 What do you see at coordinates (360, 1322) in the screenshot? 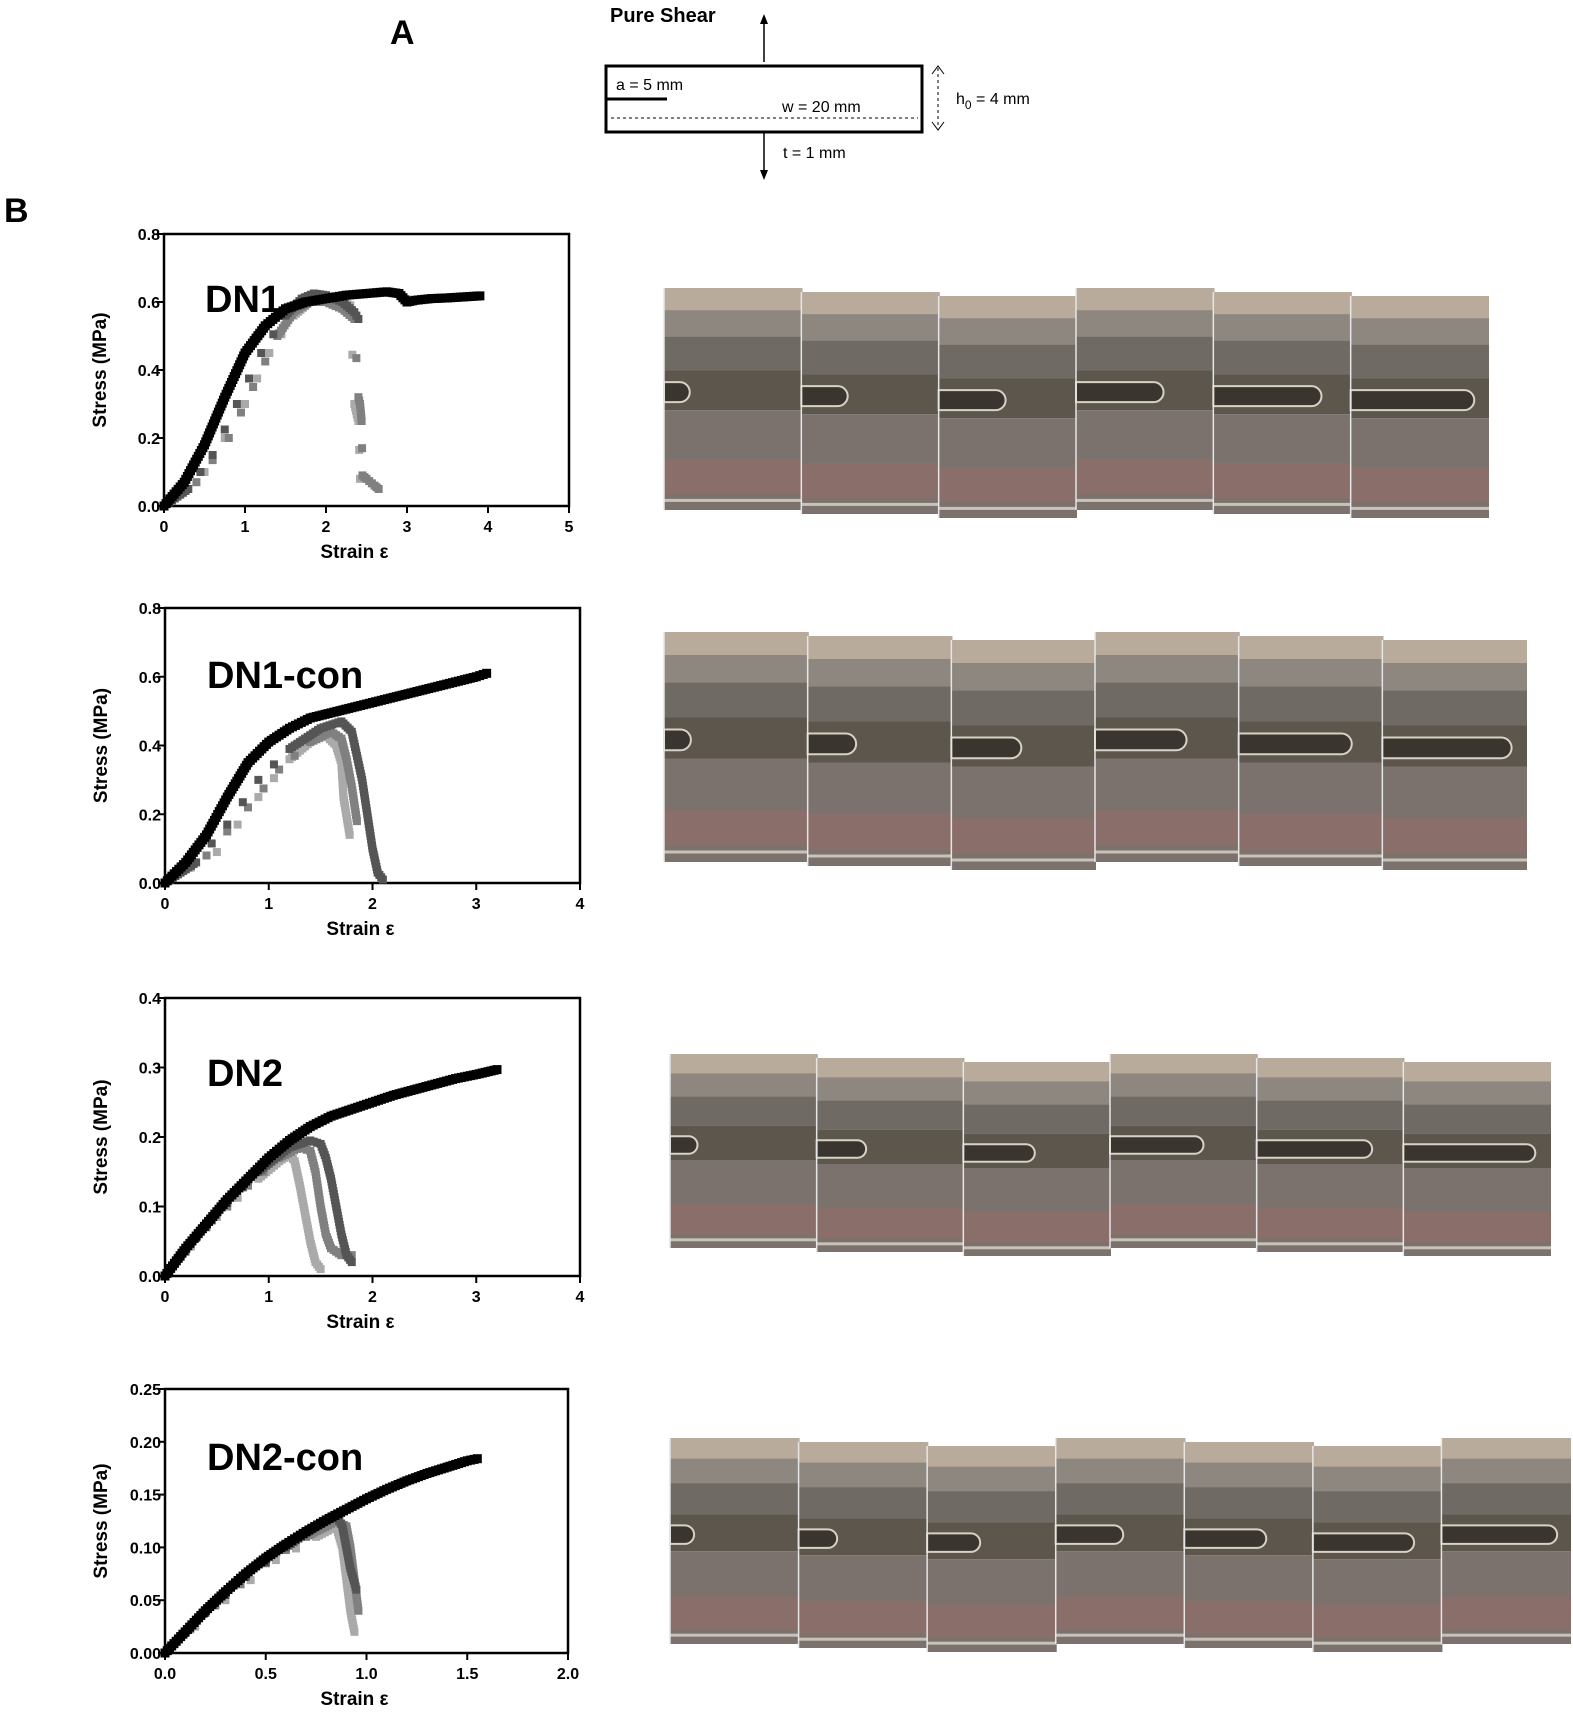
I see `x-axis-title: Strain ε` at bounding box center [360, 1322].